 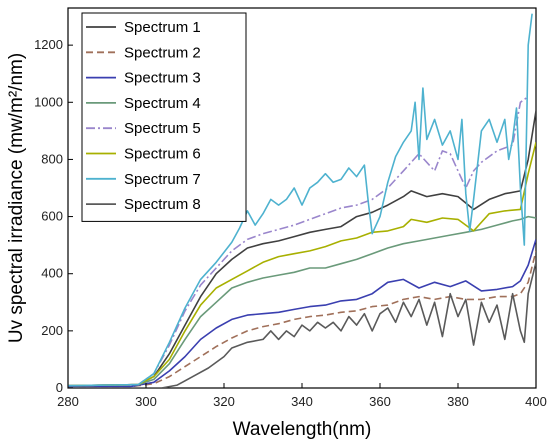 What do you see at coordinates (52, 158) in the screenshot?
I see `y-tick-label-4: 800` at bounding box center [52, 158].